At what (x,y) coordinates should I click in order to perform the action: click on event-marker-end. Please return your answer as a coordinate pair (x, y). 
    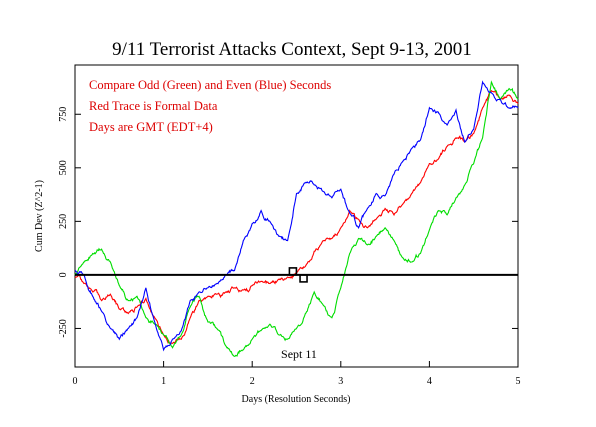
    Looking at the image, I should click on (303, 278).